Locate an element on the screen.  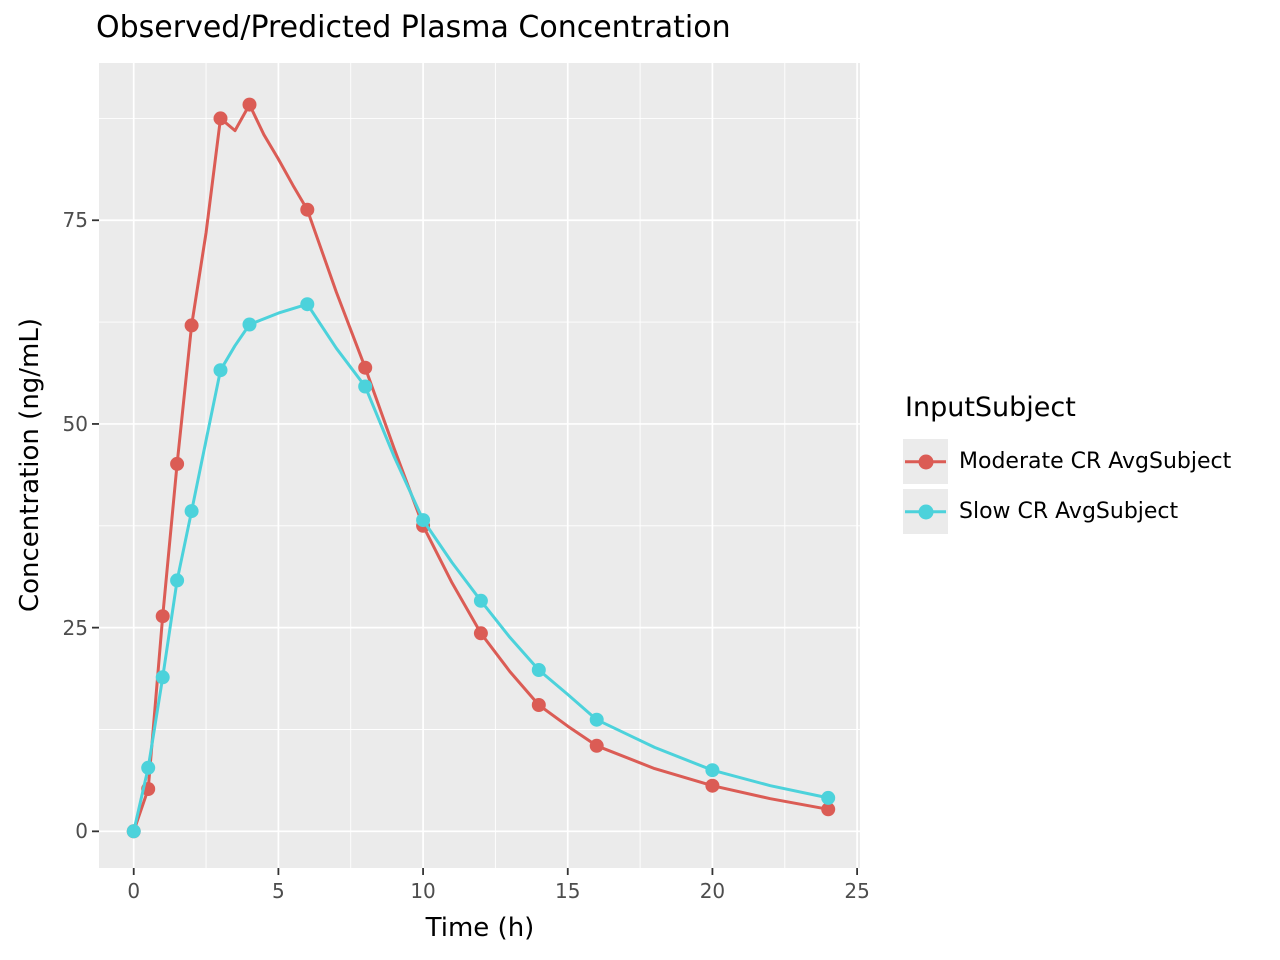
y-tick-label: 25 is located at coordinates (75, 627).